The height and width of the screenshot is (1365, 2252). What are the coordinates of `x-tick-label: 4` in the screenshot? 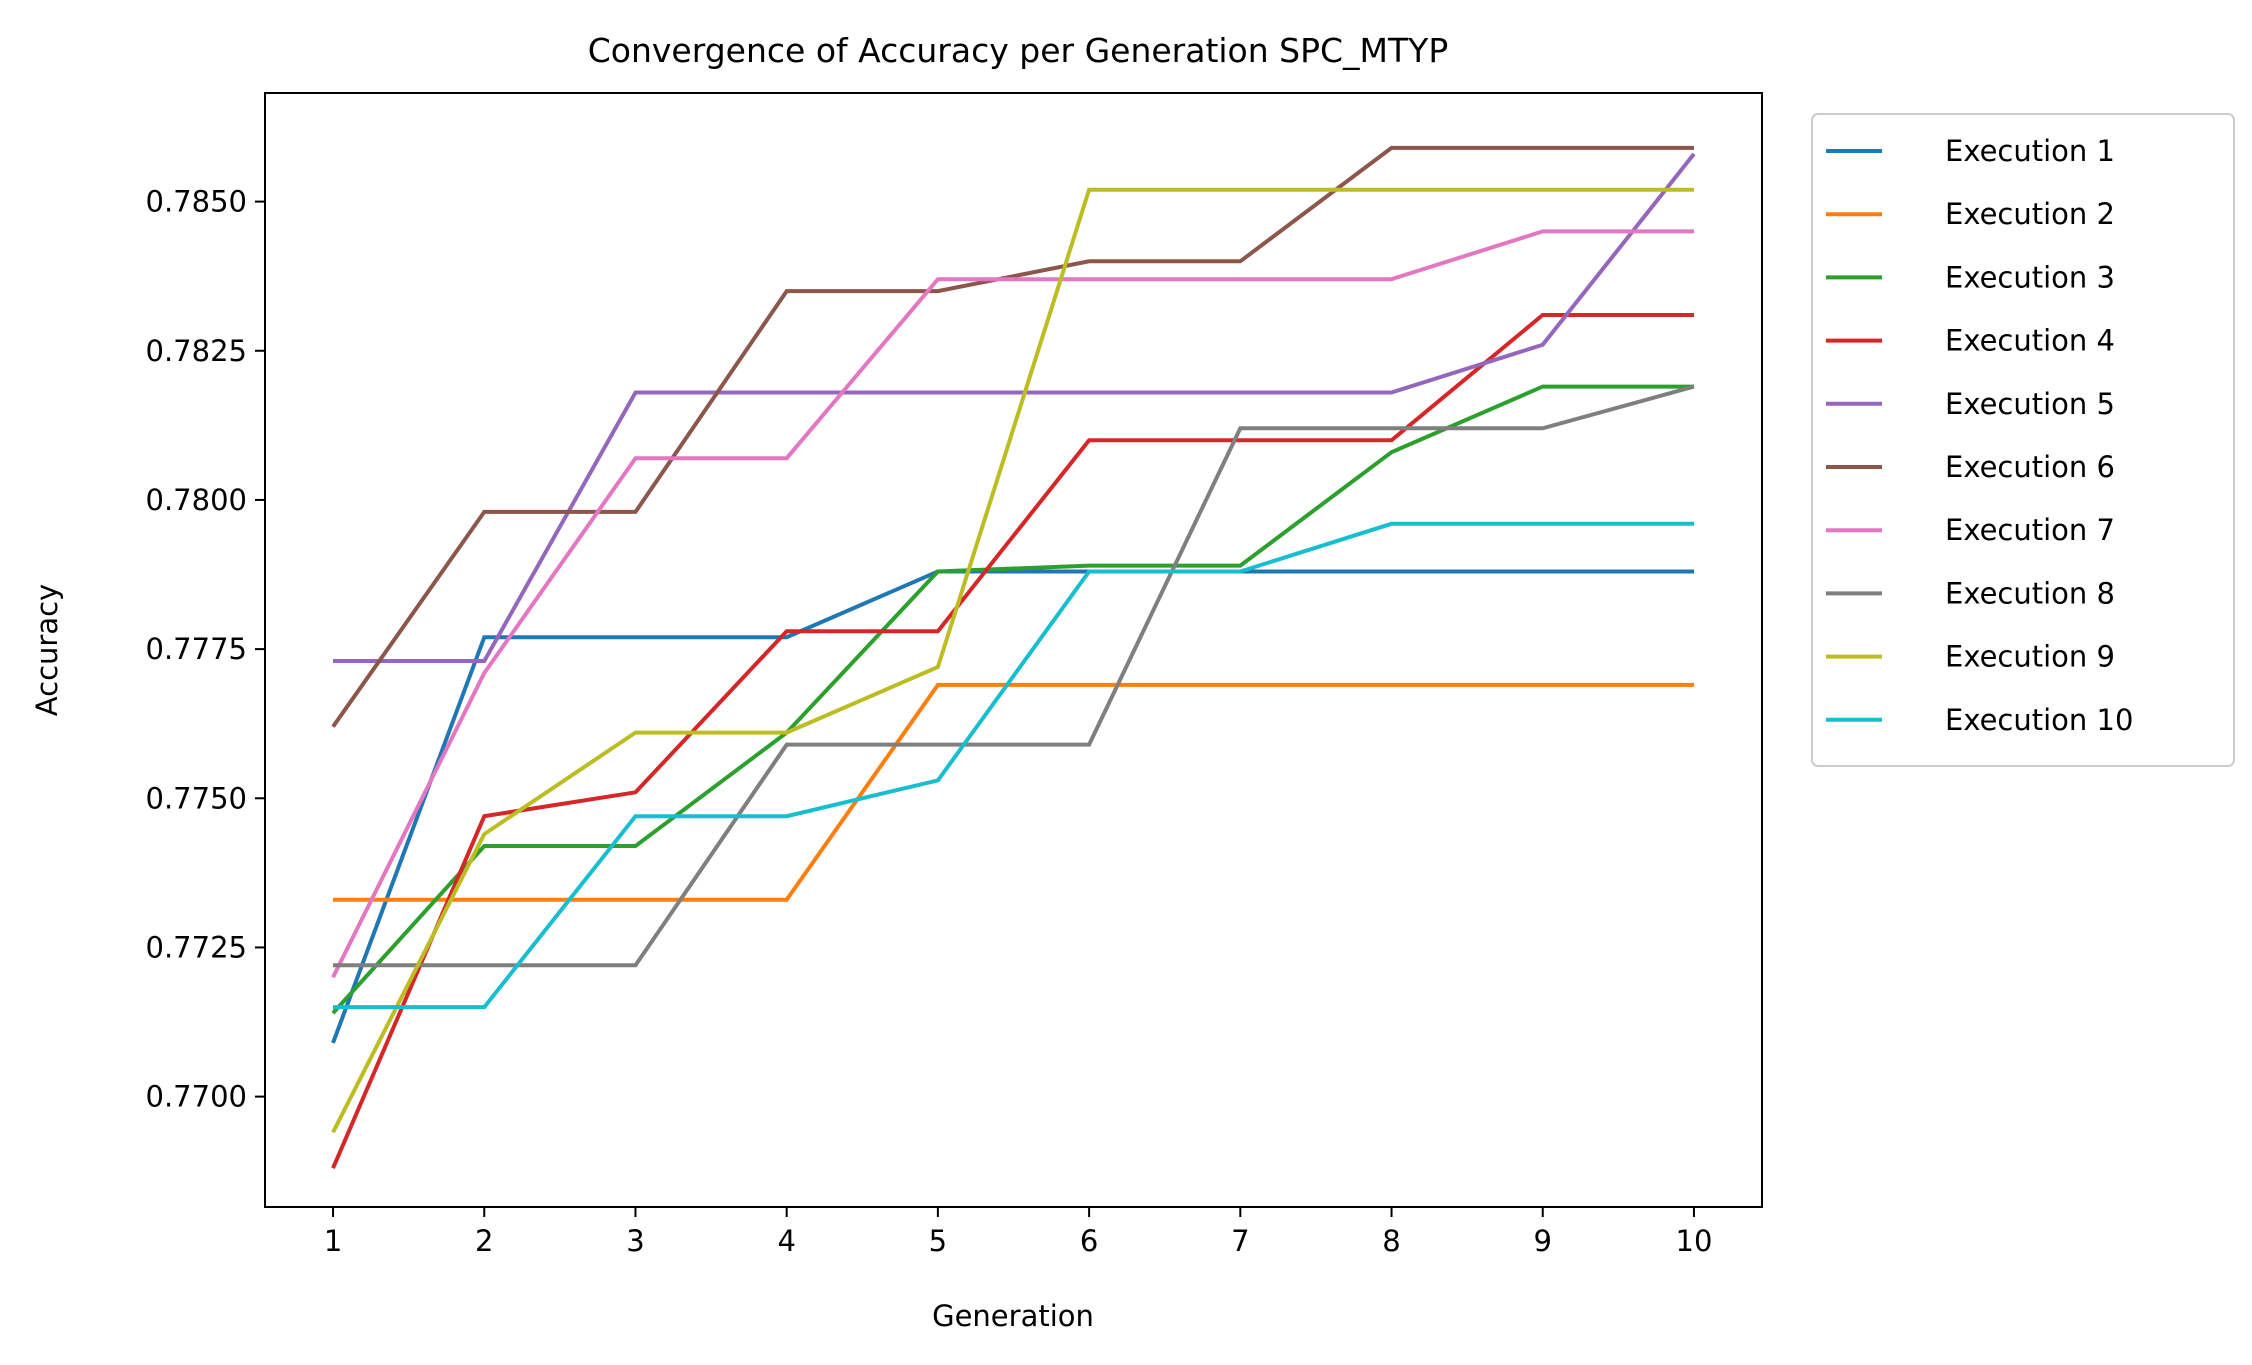 It's located at (786, 1241).